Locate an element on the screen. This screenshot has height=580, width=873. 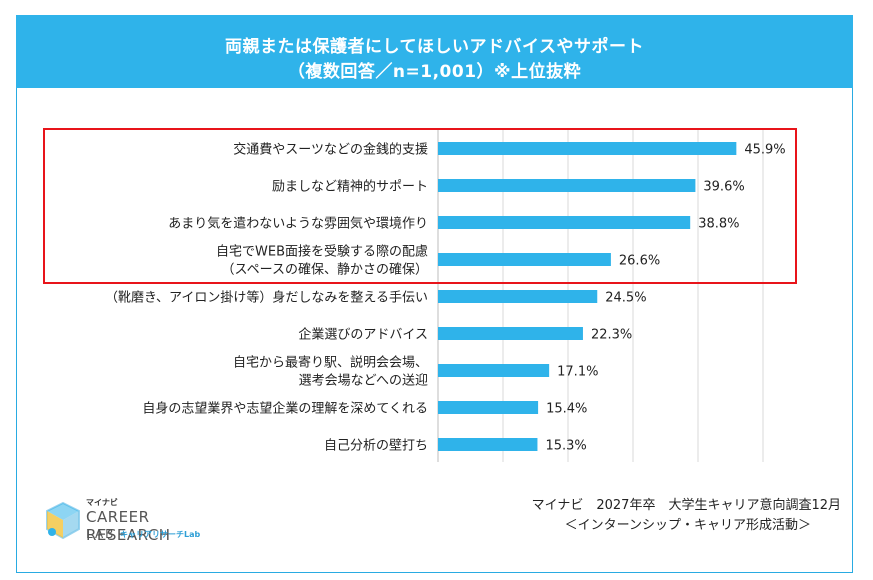
source-line-2: ＜インターンシップ・キャリア形成活動＞ is located at coordinates (687, 525).